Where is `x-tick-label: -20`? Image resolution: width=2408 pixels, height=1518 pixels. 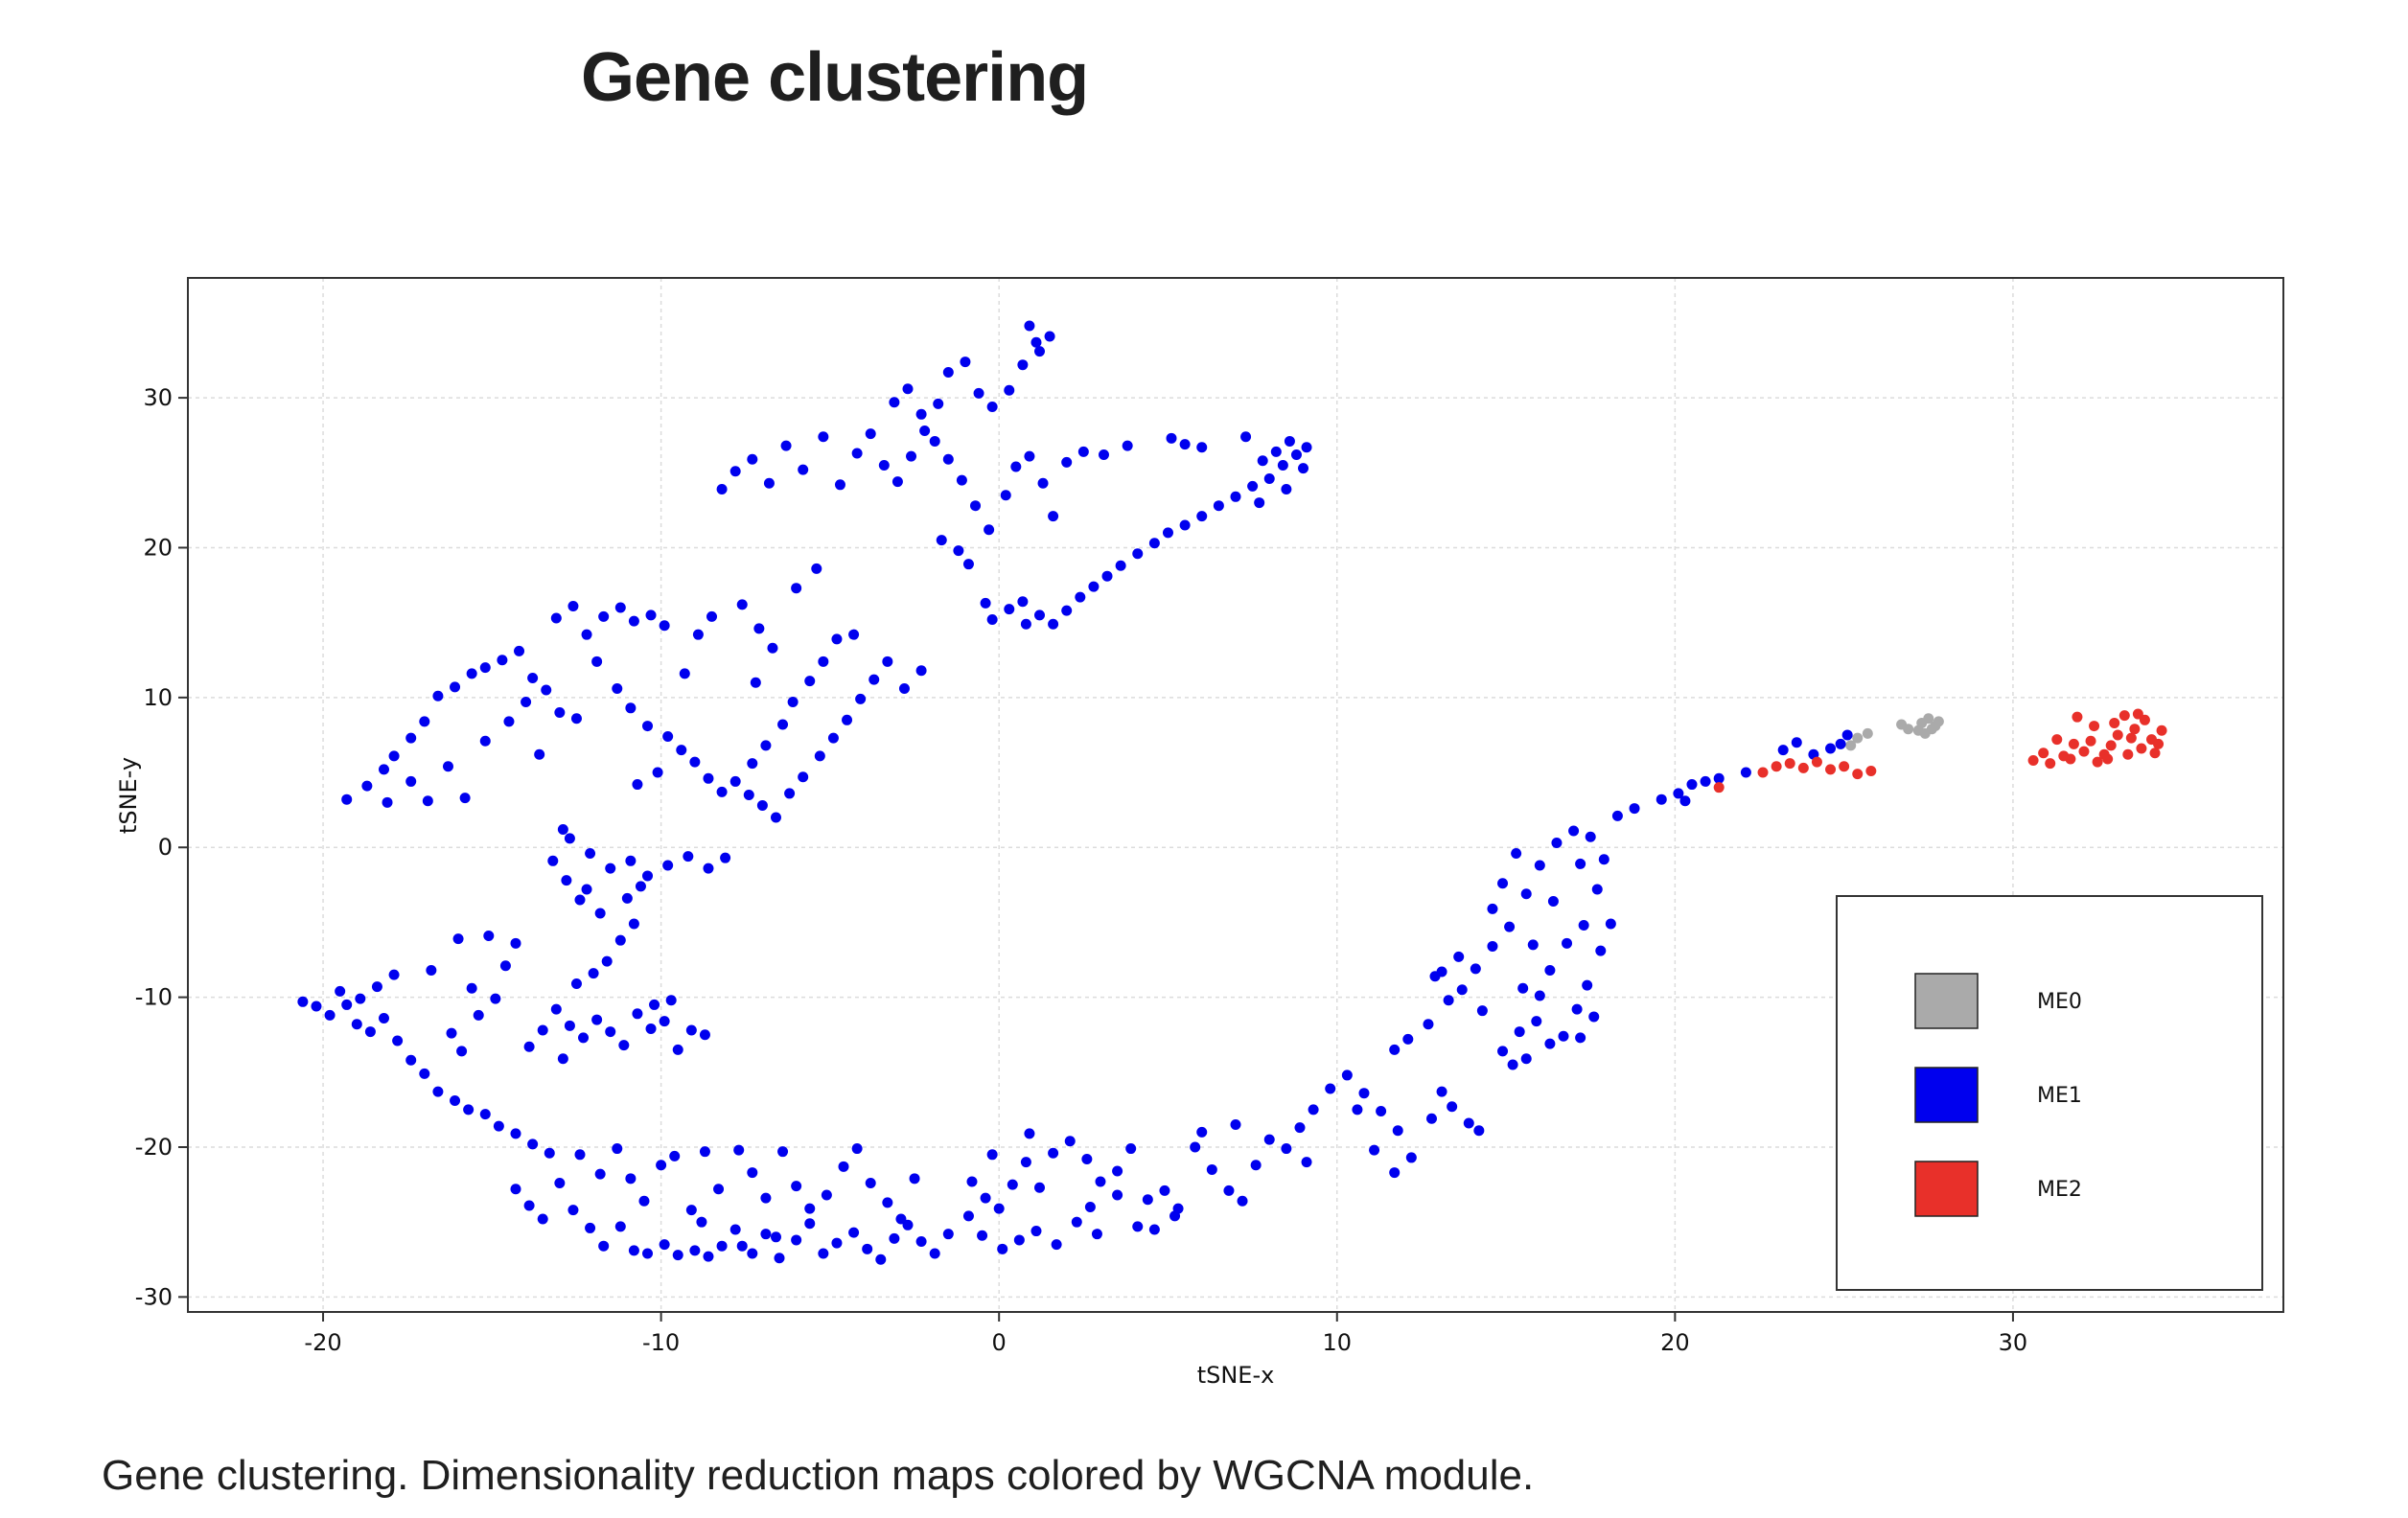 x-tick-label: -20 is located at coordinates (322, 1342).